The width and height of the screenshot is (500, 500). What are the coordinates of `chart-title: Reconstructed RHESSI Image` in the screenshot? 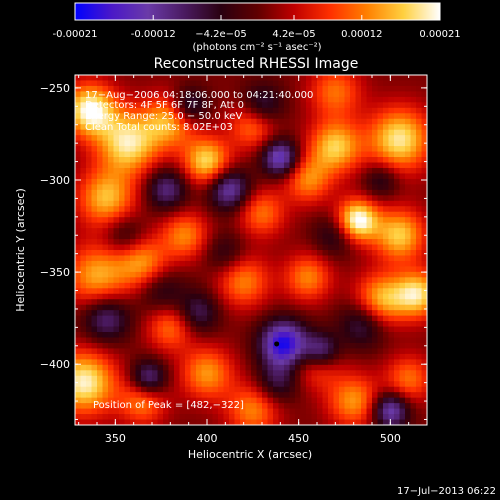 It's located at (256, 64).